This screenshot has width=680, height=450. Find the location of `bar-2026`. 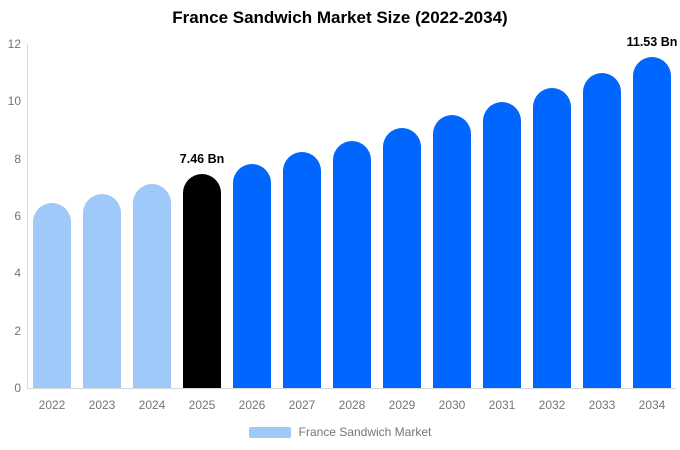

bar-2026 is located at coordinates (252, 275).